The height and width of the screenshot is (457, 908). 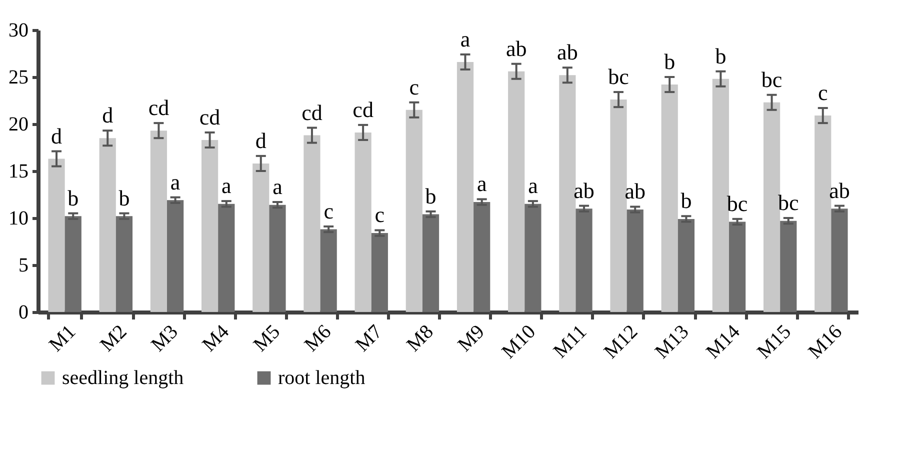 I want to click on x-tick-label: M12, so click(x=621, y=342).